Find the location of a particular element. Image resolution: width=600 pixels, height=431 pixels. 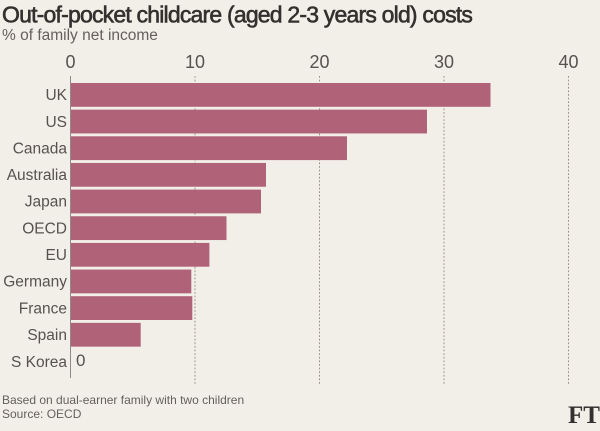

svg-text: Spain is located at coordinates (47, 335).